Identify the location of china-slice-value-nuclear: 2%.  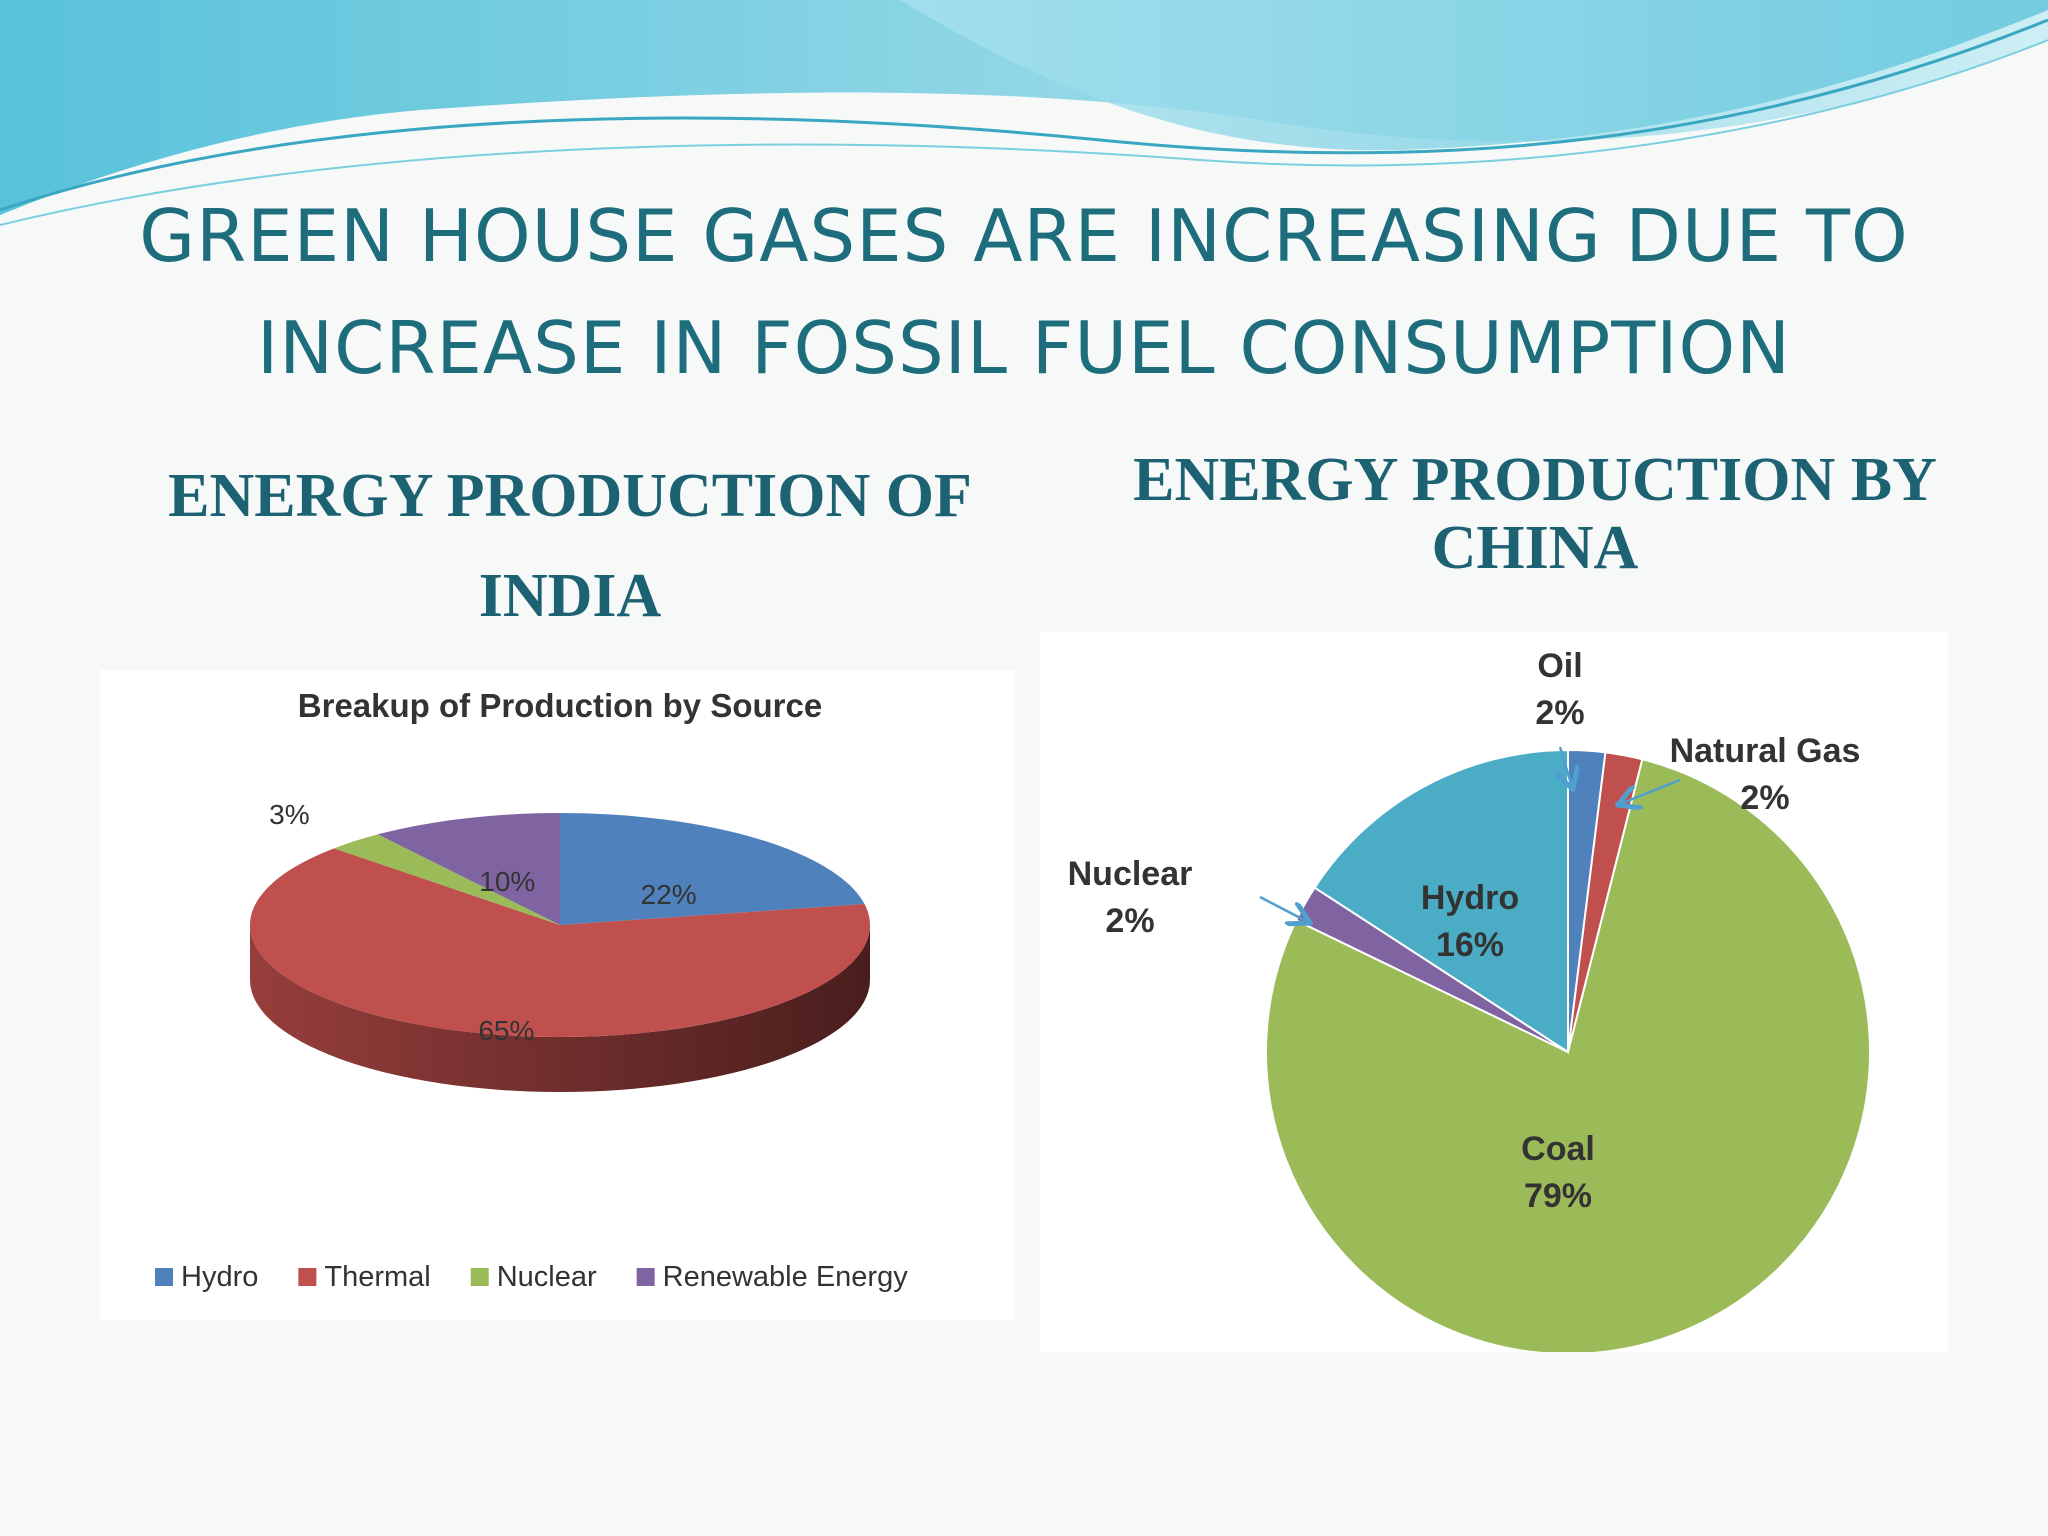
(1129, 921).